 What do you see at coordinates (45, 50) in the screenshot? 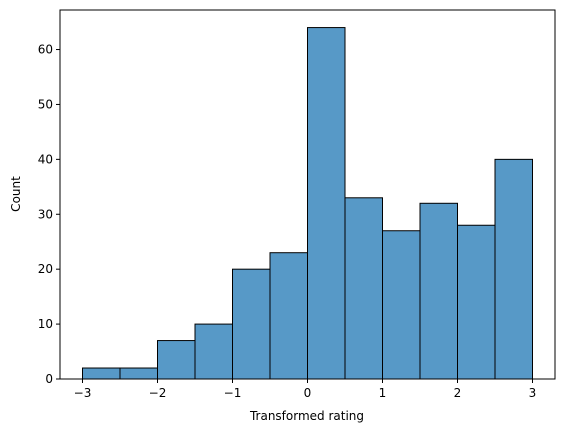
I see `y-tick-label: 60` at bounding box center [45, 50].